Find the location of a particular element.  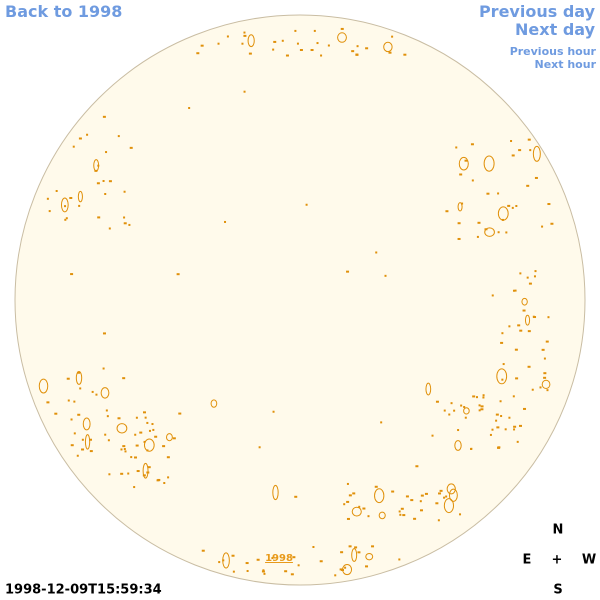

compass-east: E is located at coordinates (527, 560).